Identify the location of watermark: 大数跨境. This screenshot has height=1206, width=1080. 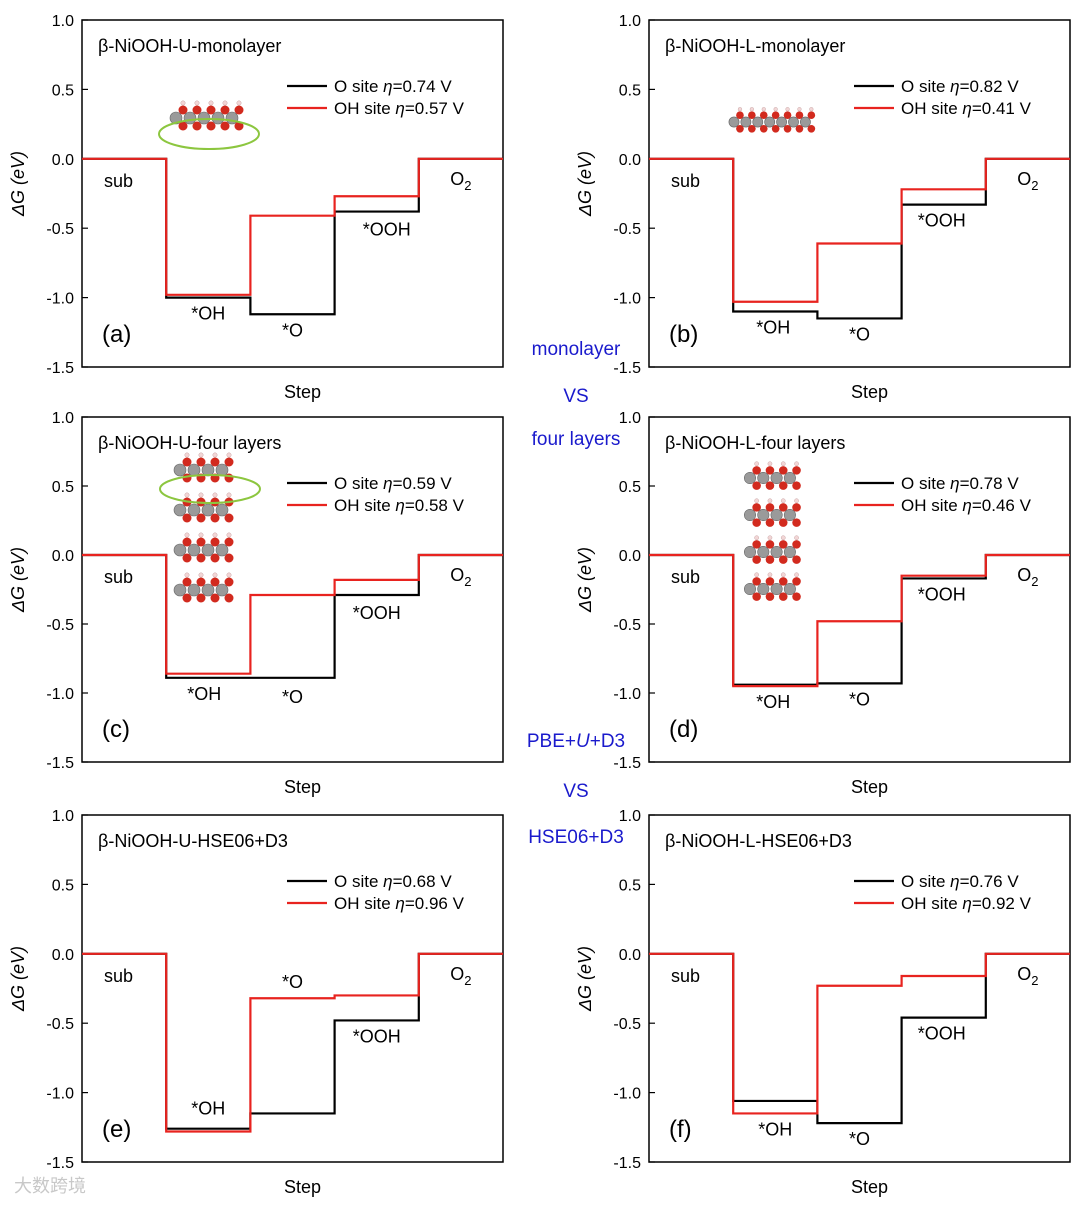
(50, 1186).